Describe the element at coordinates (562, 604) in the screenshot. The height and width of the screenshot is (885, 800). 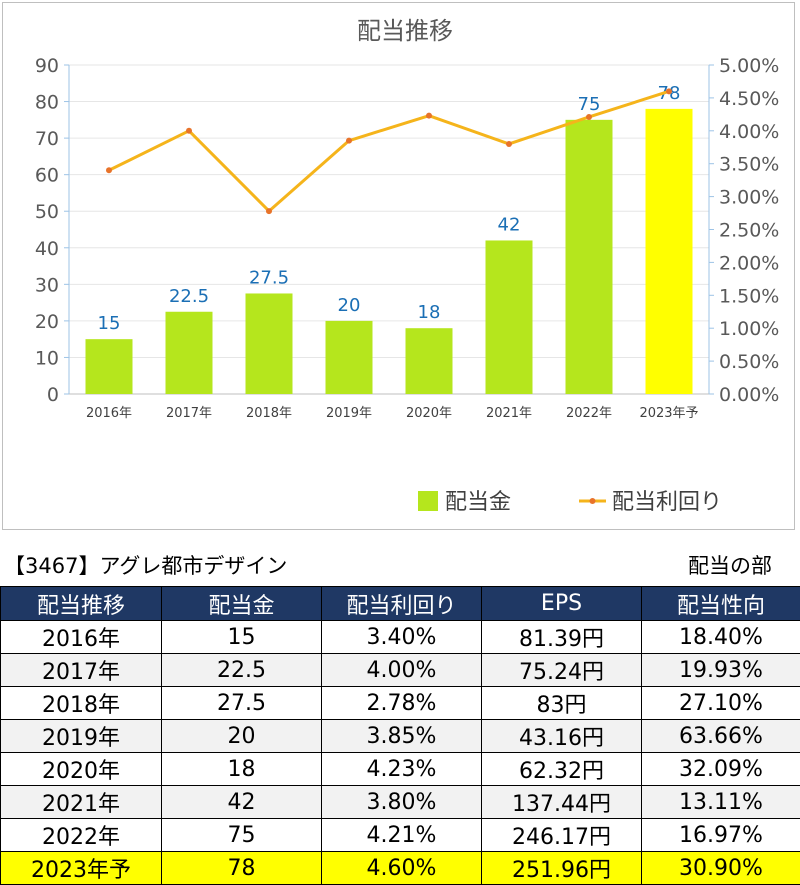
I see `column-header: EPS` at that location.